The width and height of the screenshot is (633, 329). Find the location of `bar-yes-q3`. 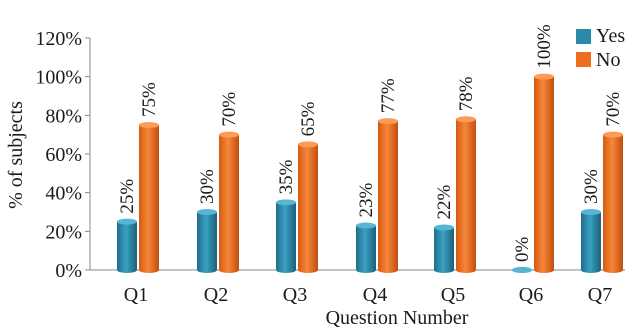

bar-yes-q3 is located at coordinates (286, 236).